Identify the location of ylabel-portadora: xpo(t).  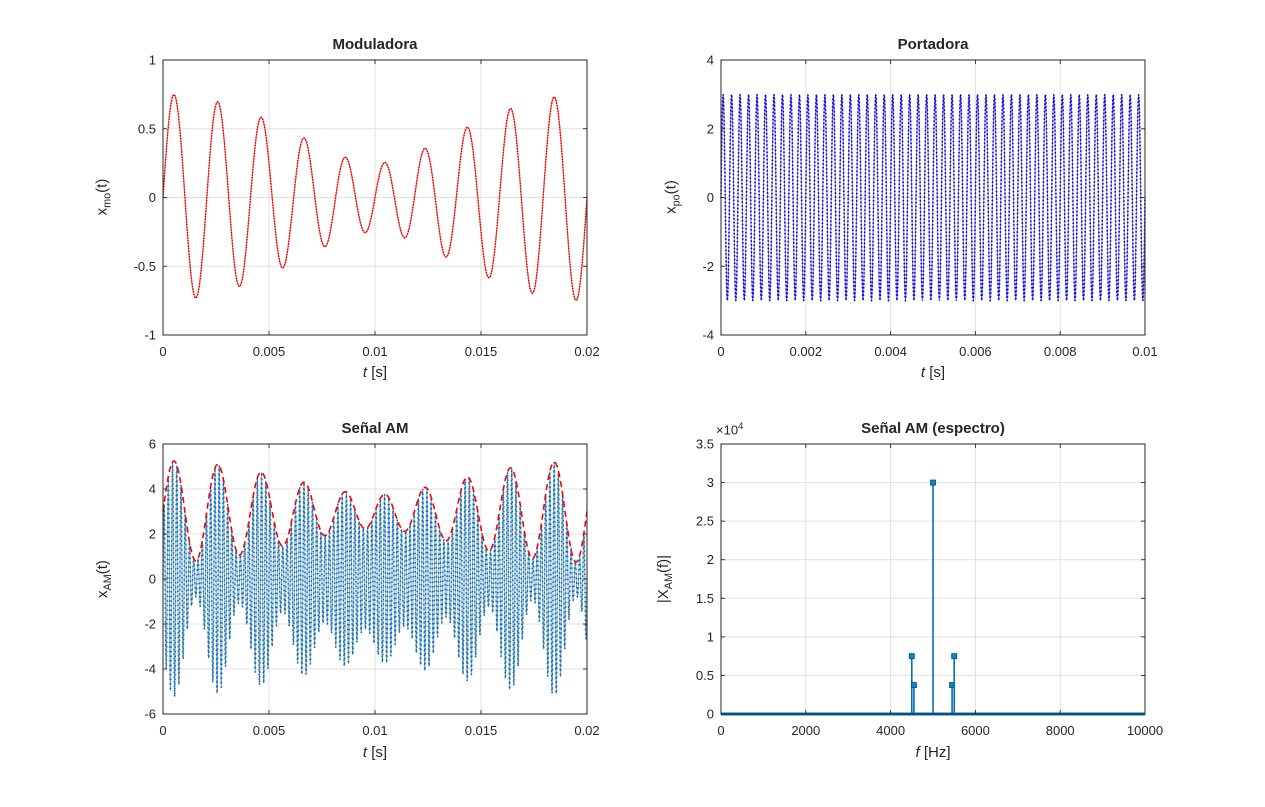
(672, 197).